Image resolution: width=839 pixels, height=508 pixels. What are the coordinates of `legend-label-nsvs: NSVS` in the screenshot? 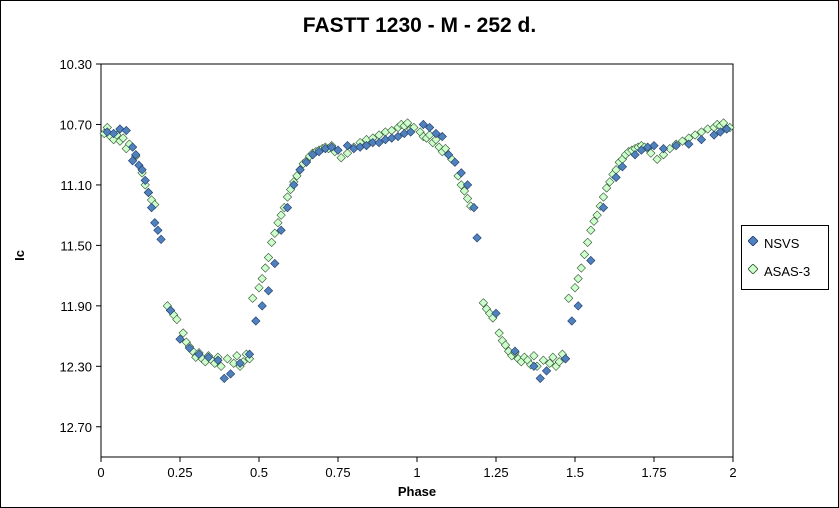 It's located at (782, 243).